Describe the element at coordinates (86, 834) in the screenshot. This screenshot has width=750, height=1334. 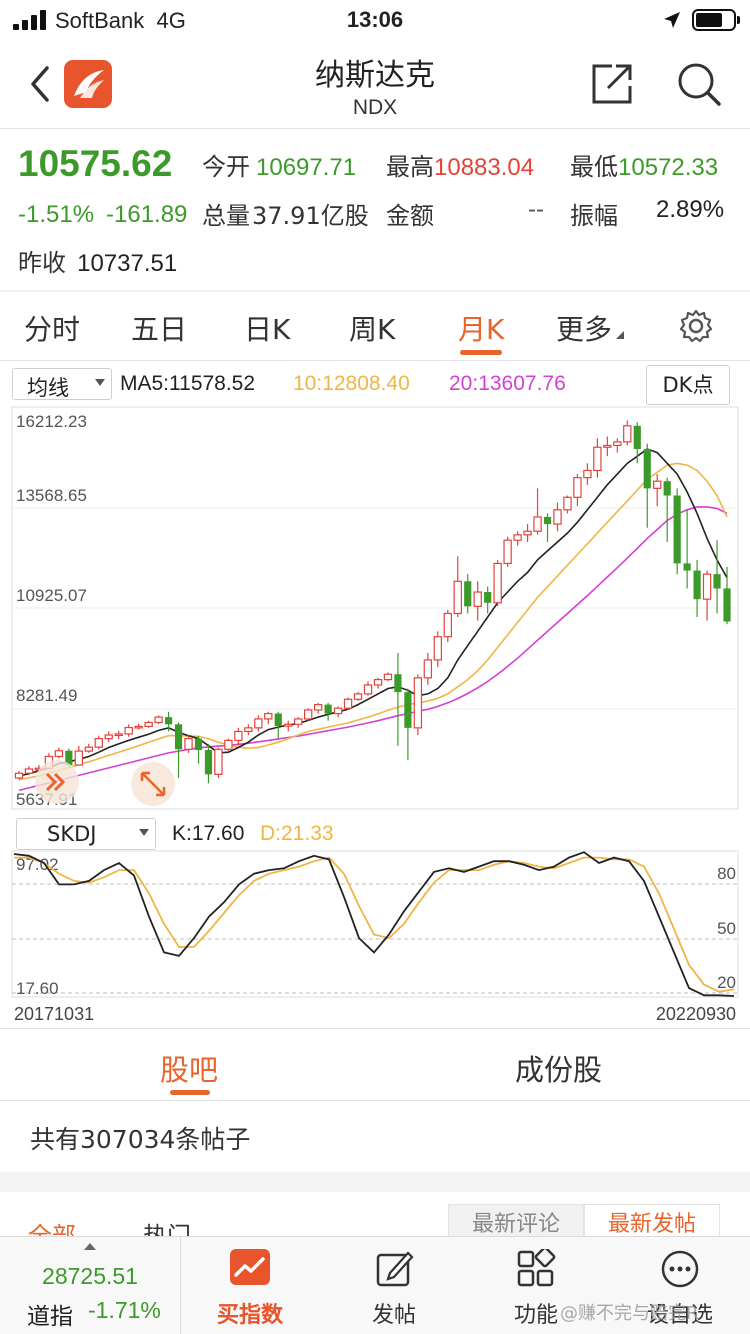
I see `skdj-select: SKDJ` at that location.